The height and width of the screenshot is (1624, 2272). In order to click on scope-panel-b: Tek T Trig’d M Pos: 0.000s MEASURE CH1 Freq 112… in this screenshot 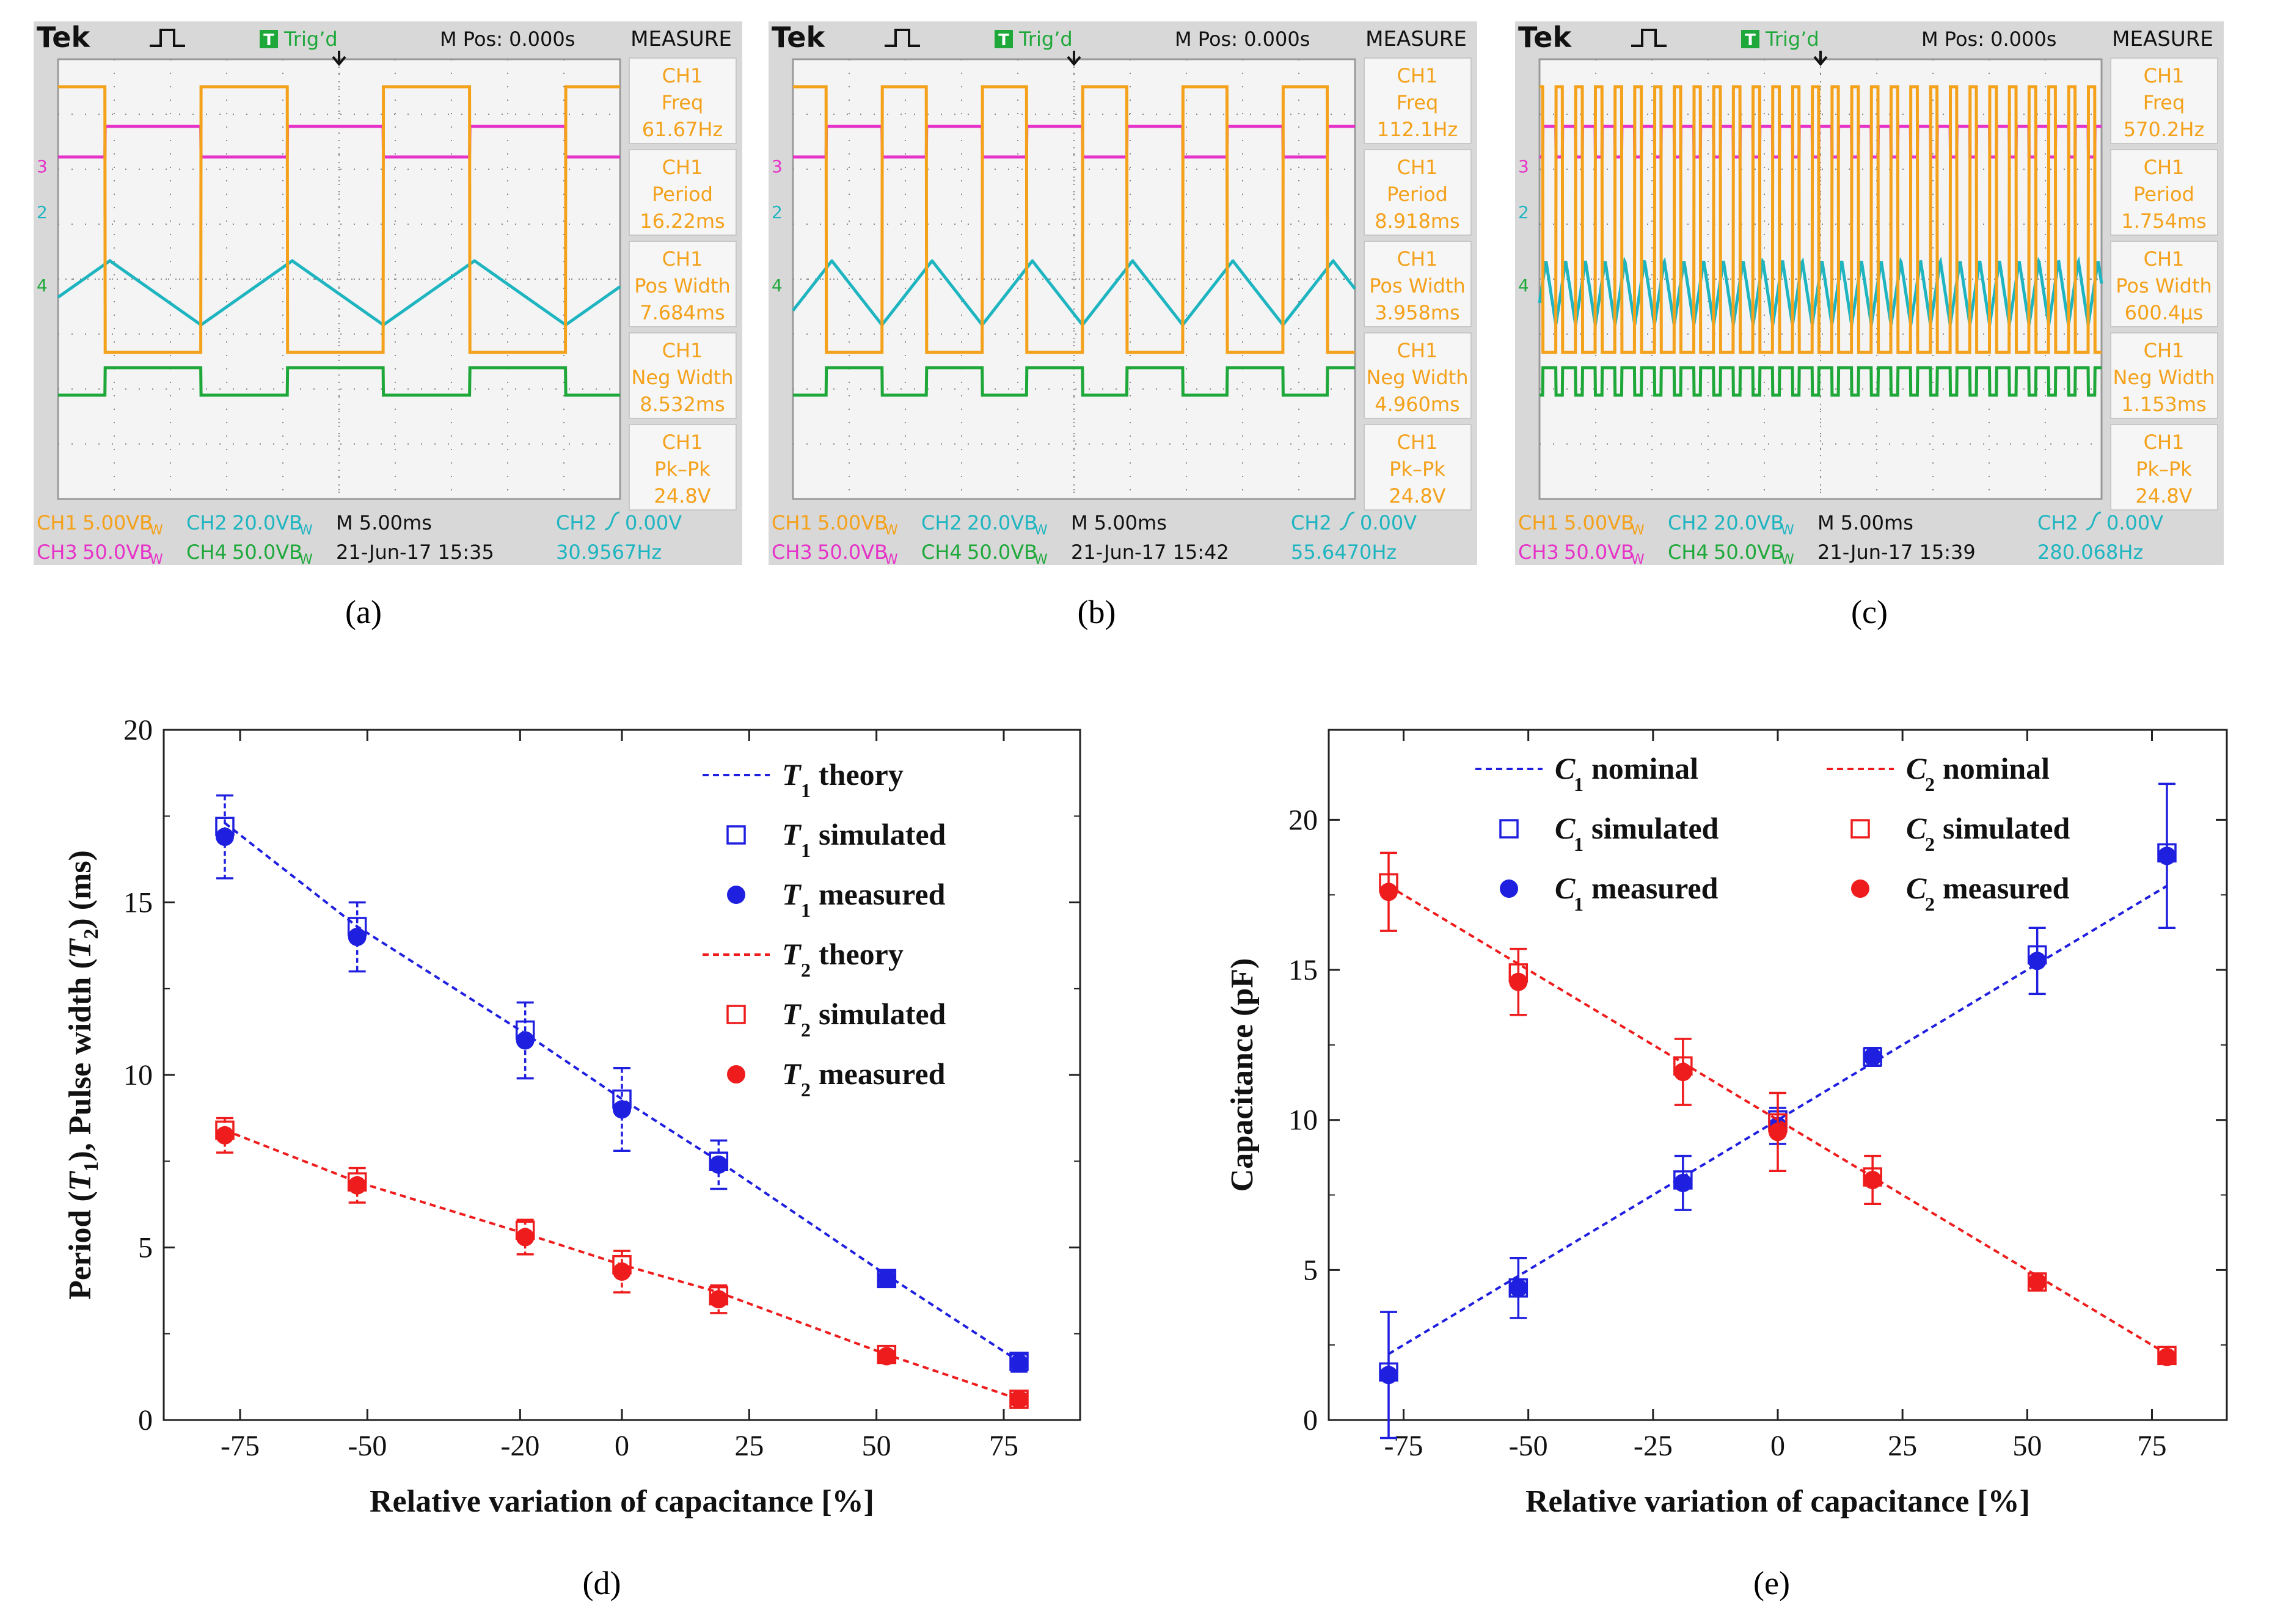, I will do `click(1123, 294)`.